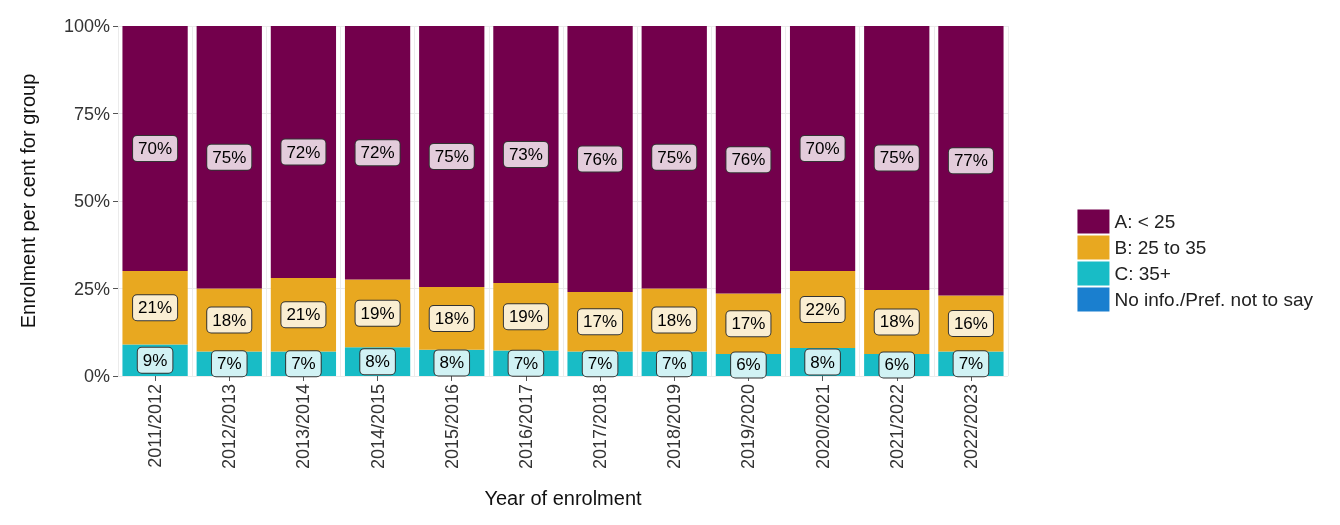  I want to click on x-tick-label: 2019/2020, so click(748, 427).